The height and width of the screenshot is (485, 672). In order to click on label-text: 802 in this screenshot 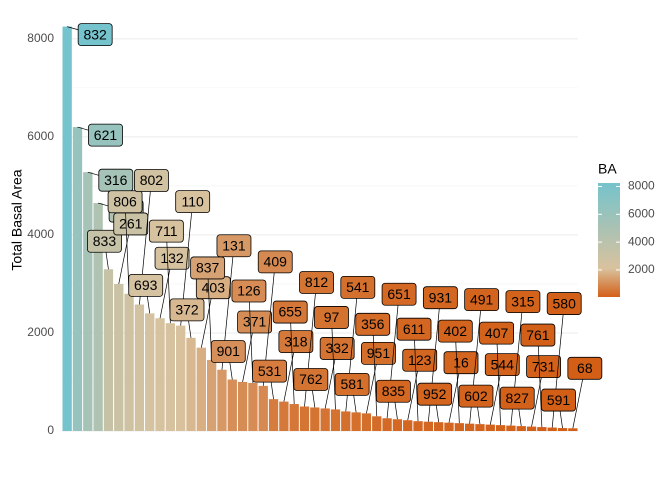, I will do `click(152, 180)`.